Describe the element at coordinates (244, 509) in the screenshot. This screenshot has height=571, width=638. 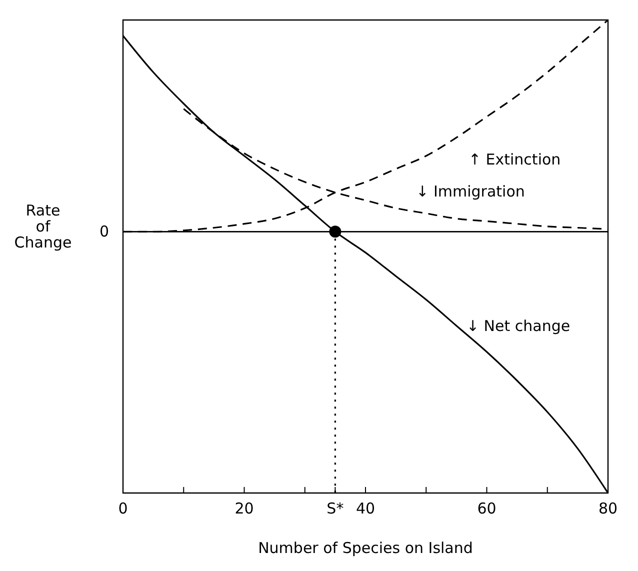
I see `x-tick-label: 20` at that location.